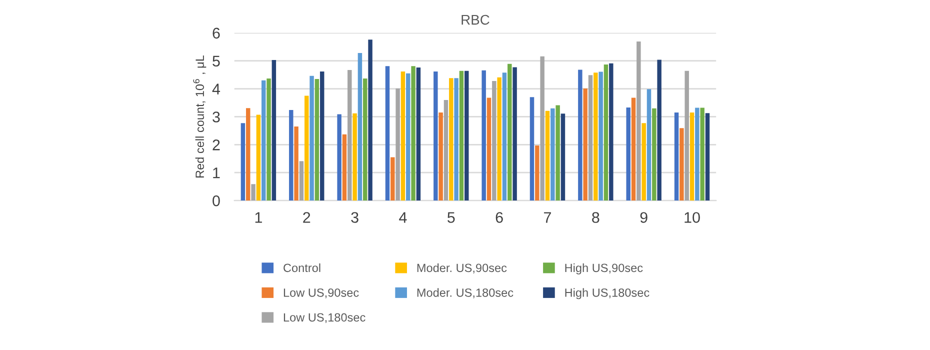 The width and height of the screenshot is (930, 350). I want to click on x-tick-label: 7, so click(547, 217).